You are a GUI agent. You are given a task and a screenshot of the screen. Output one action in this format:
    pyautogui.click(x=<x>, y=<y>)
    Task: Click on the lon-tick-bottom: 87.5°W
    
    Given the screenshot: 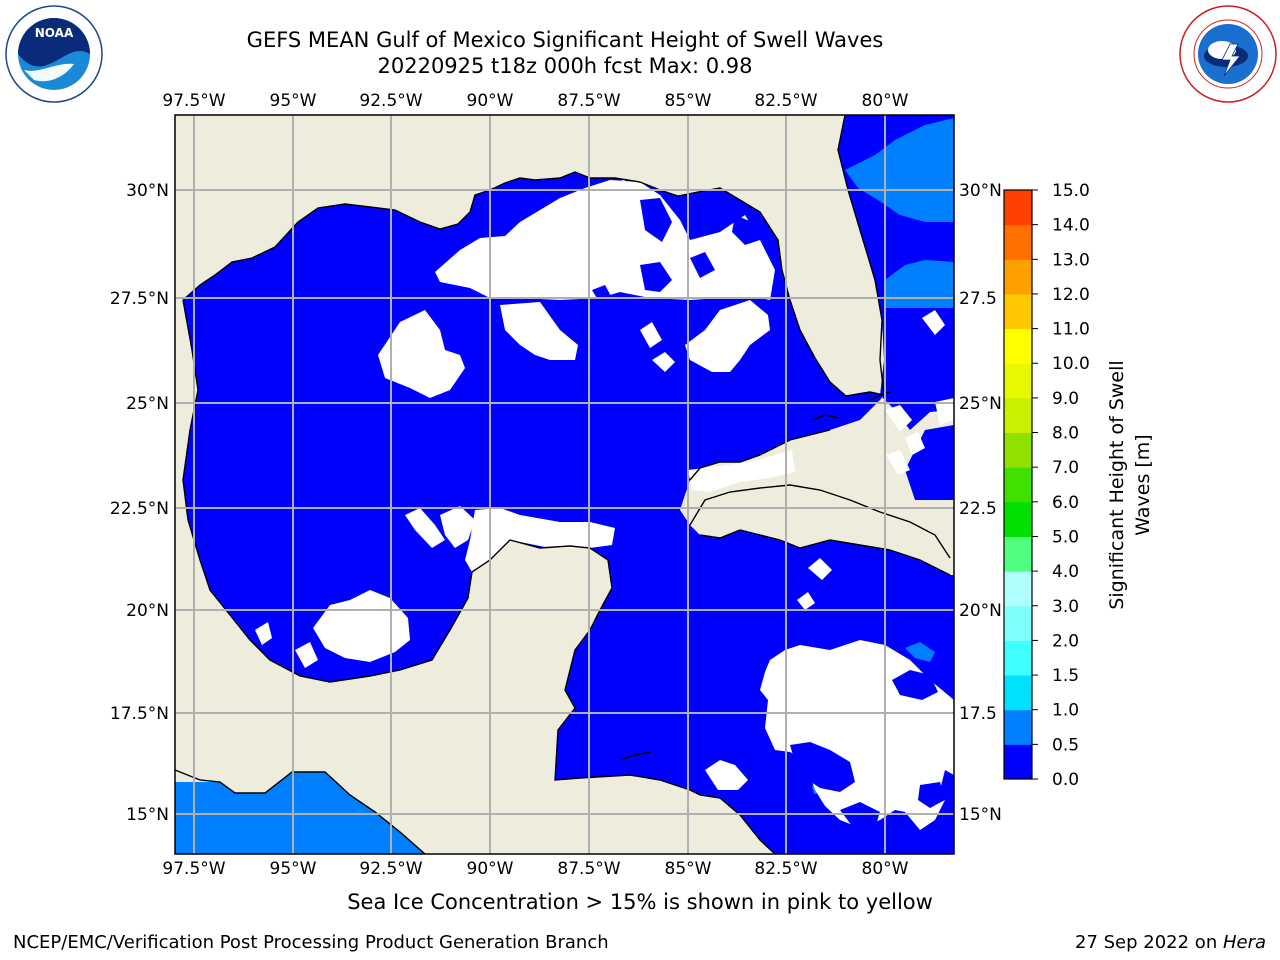 What is the action you would take?
    pyautogui.click(x=588, y=869)
    